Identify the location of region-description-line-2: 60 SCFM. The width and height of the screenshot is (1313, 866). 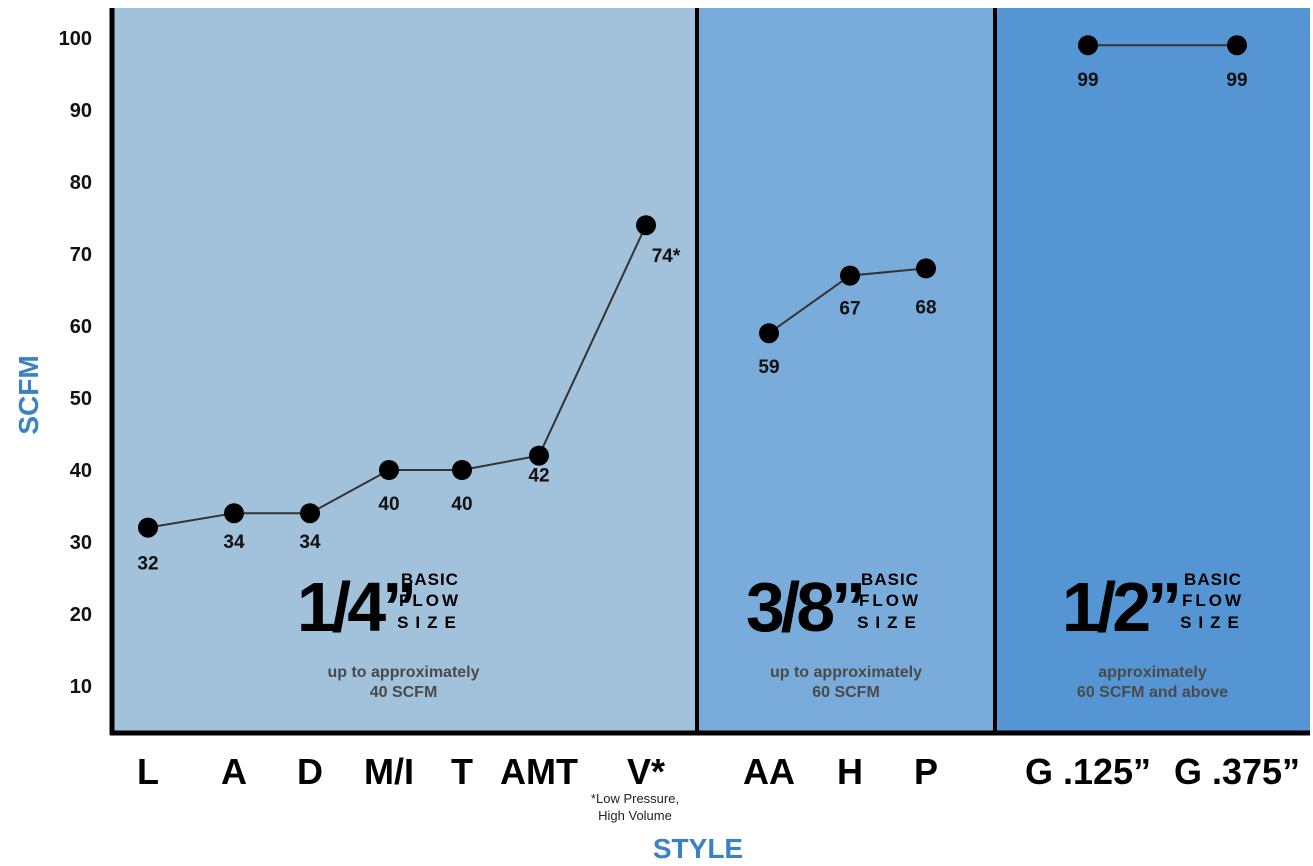
(846, 692).